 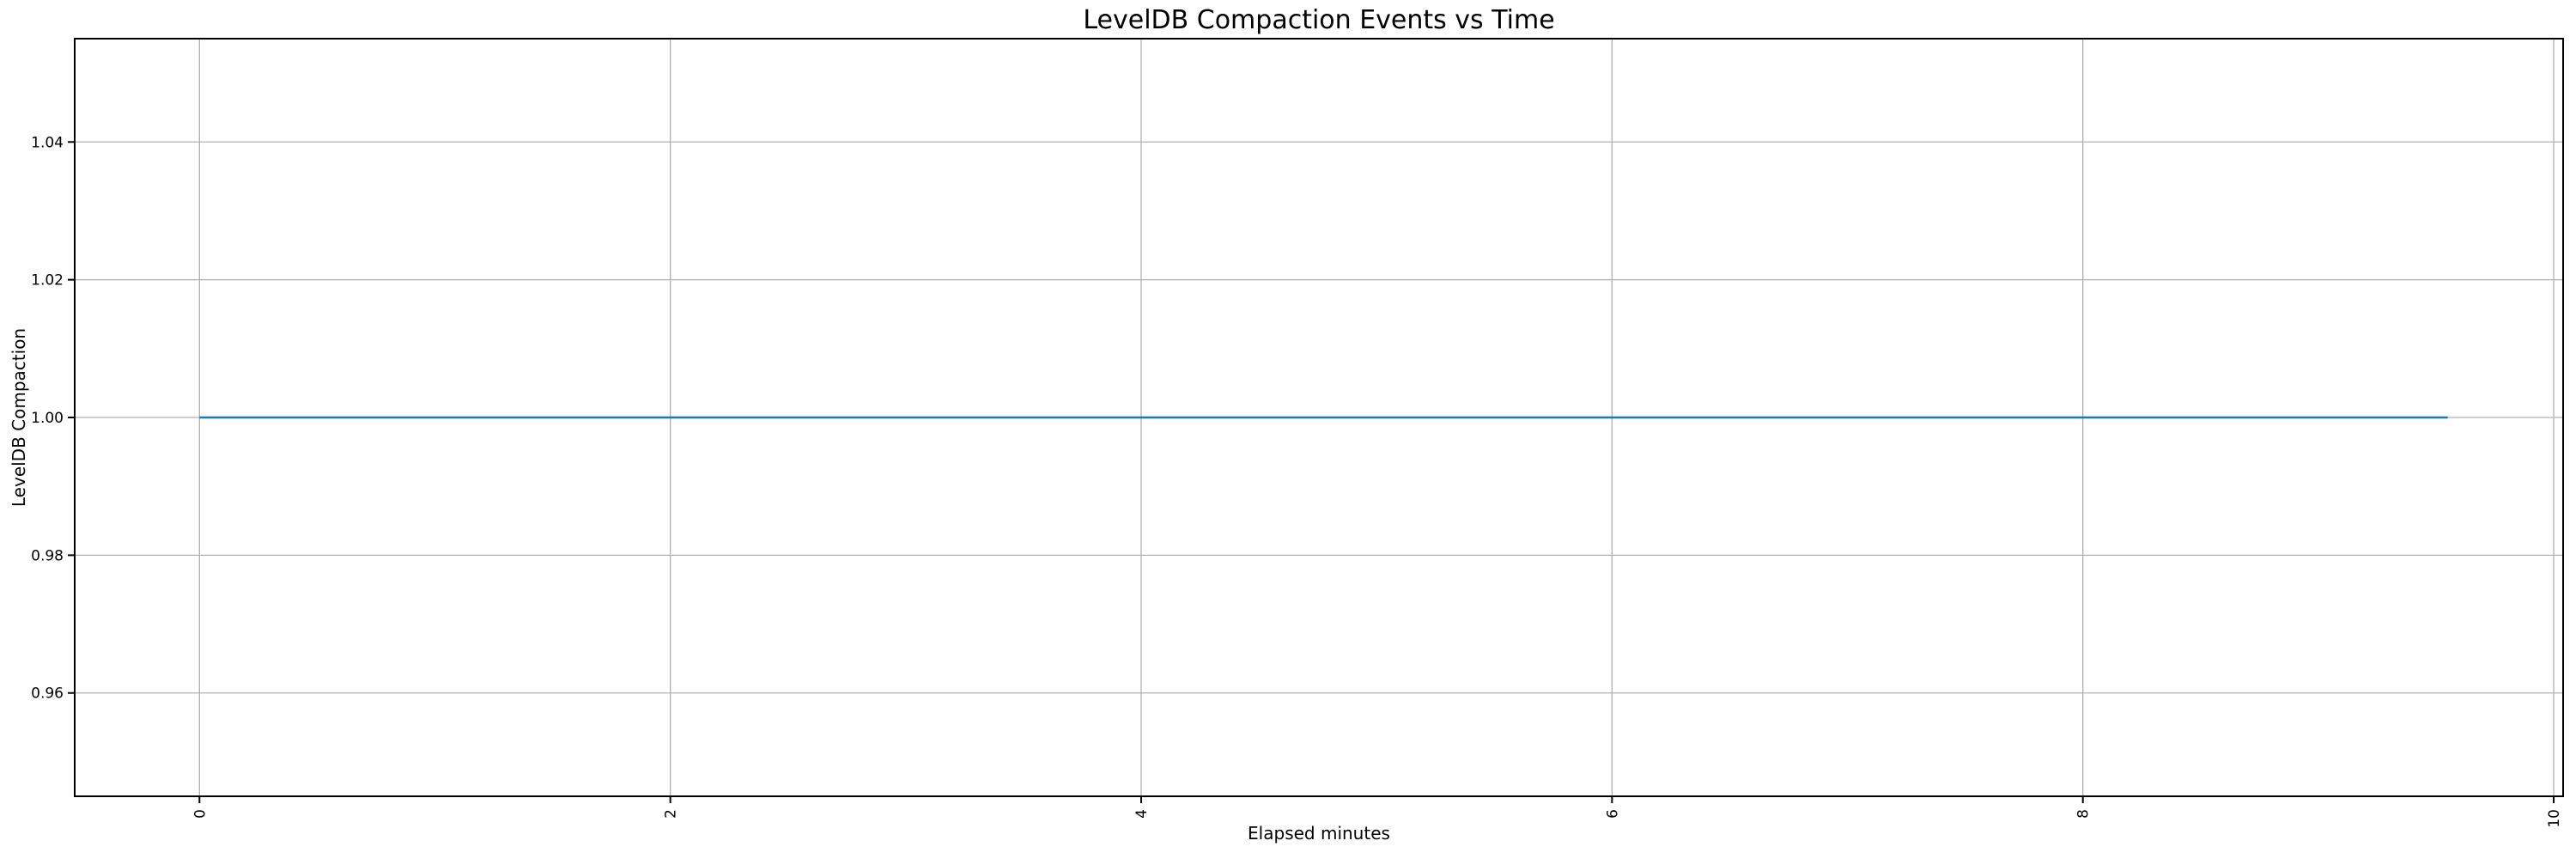 I want to click on y-tick-label: 0.98, so click(x=48, y=555).